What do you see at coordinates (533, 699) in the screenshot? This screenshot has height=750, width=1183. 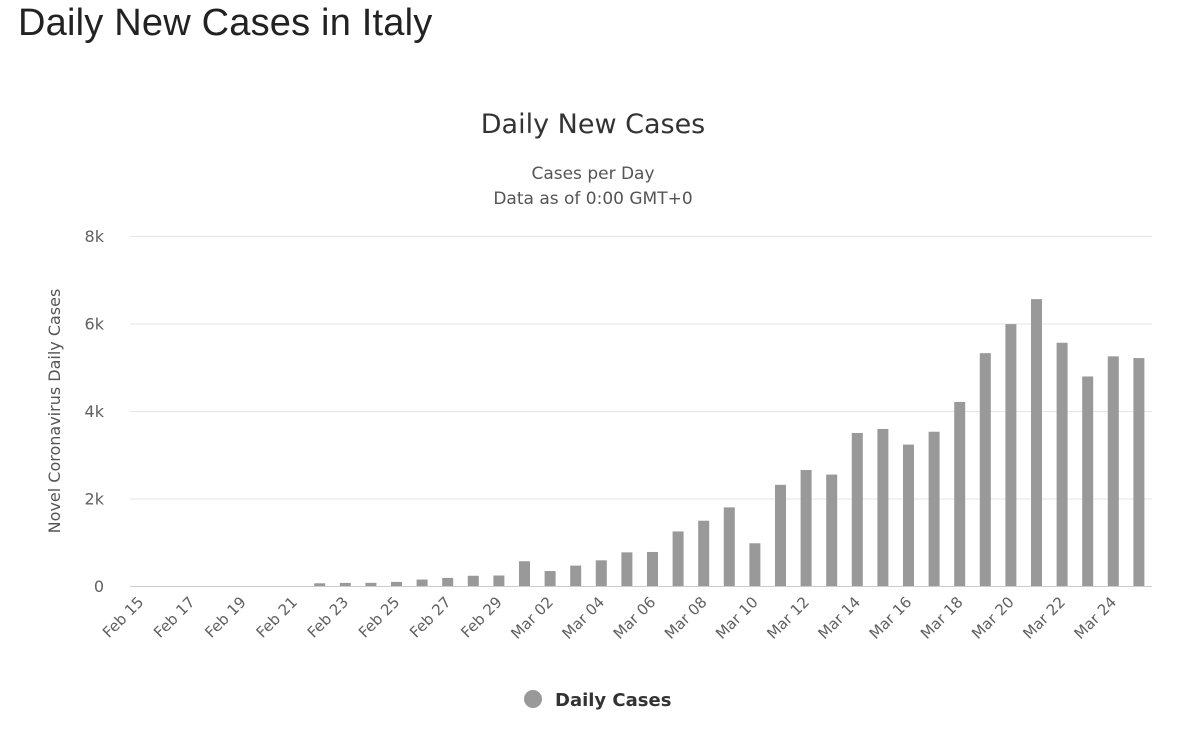 I see `legend-marker` at bounding box center [533, 699].